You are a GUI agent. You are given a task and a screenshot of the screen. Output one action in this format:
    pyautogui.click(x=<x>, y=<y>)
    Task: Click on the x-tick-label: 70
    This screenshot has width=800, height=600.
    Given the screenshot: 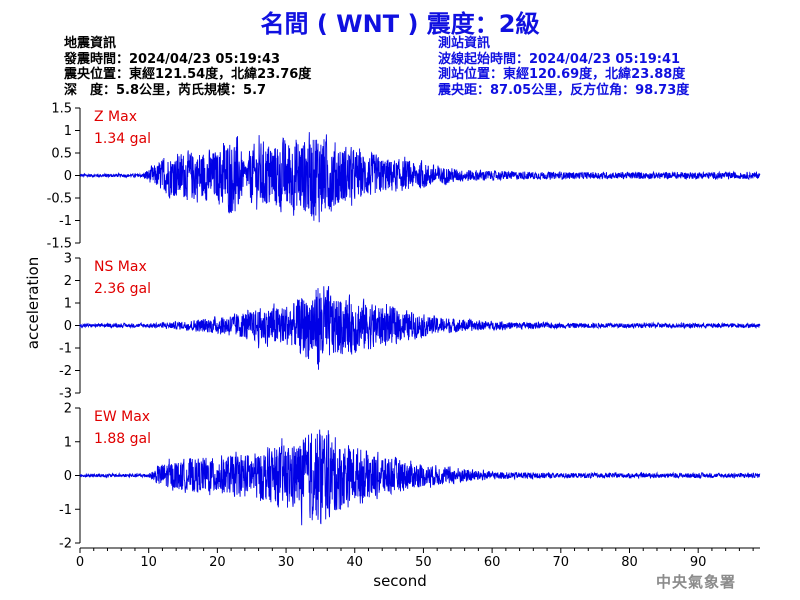 What is the action you would take?
    pyautogui.click(x=561, y=562)
    